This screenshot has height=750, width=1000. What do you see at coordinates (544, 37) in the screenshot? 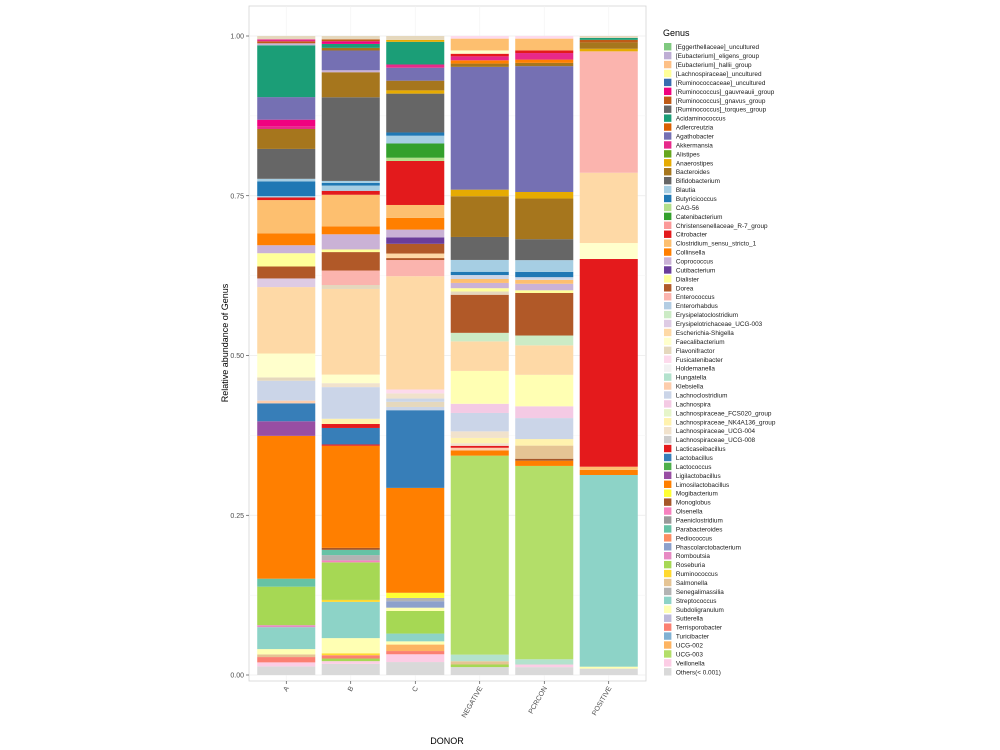
I see `bar-segment-pcrcon-fusicatenibacter` at bounding box center [544, 37].